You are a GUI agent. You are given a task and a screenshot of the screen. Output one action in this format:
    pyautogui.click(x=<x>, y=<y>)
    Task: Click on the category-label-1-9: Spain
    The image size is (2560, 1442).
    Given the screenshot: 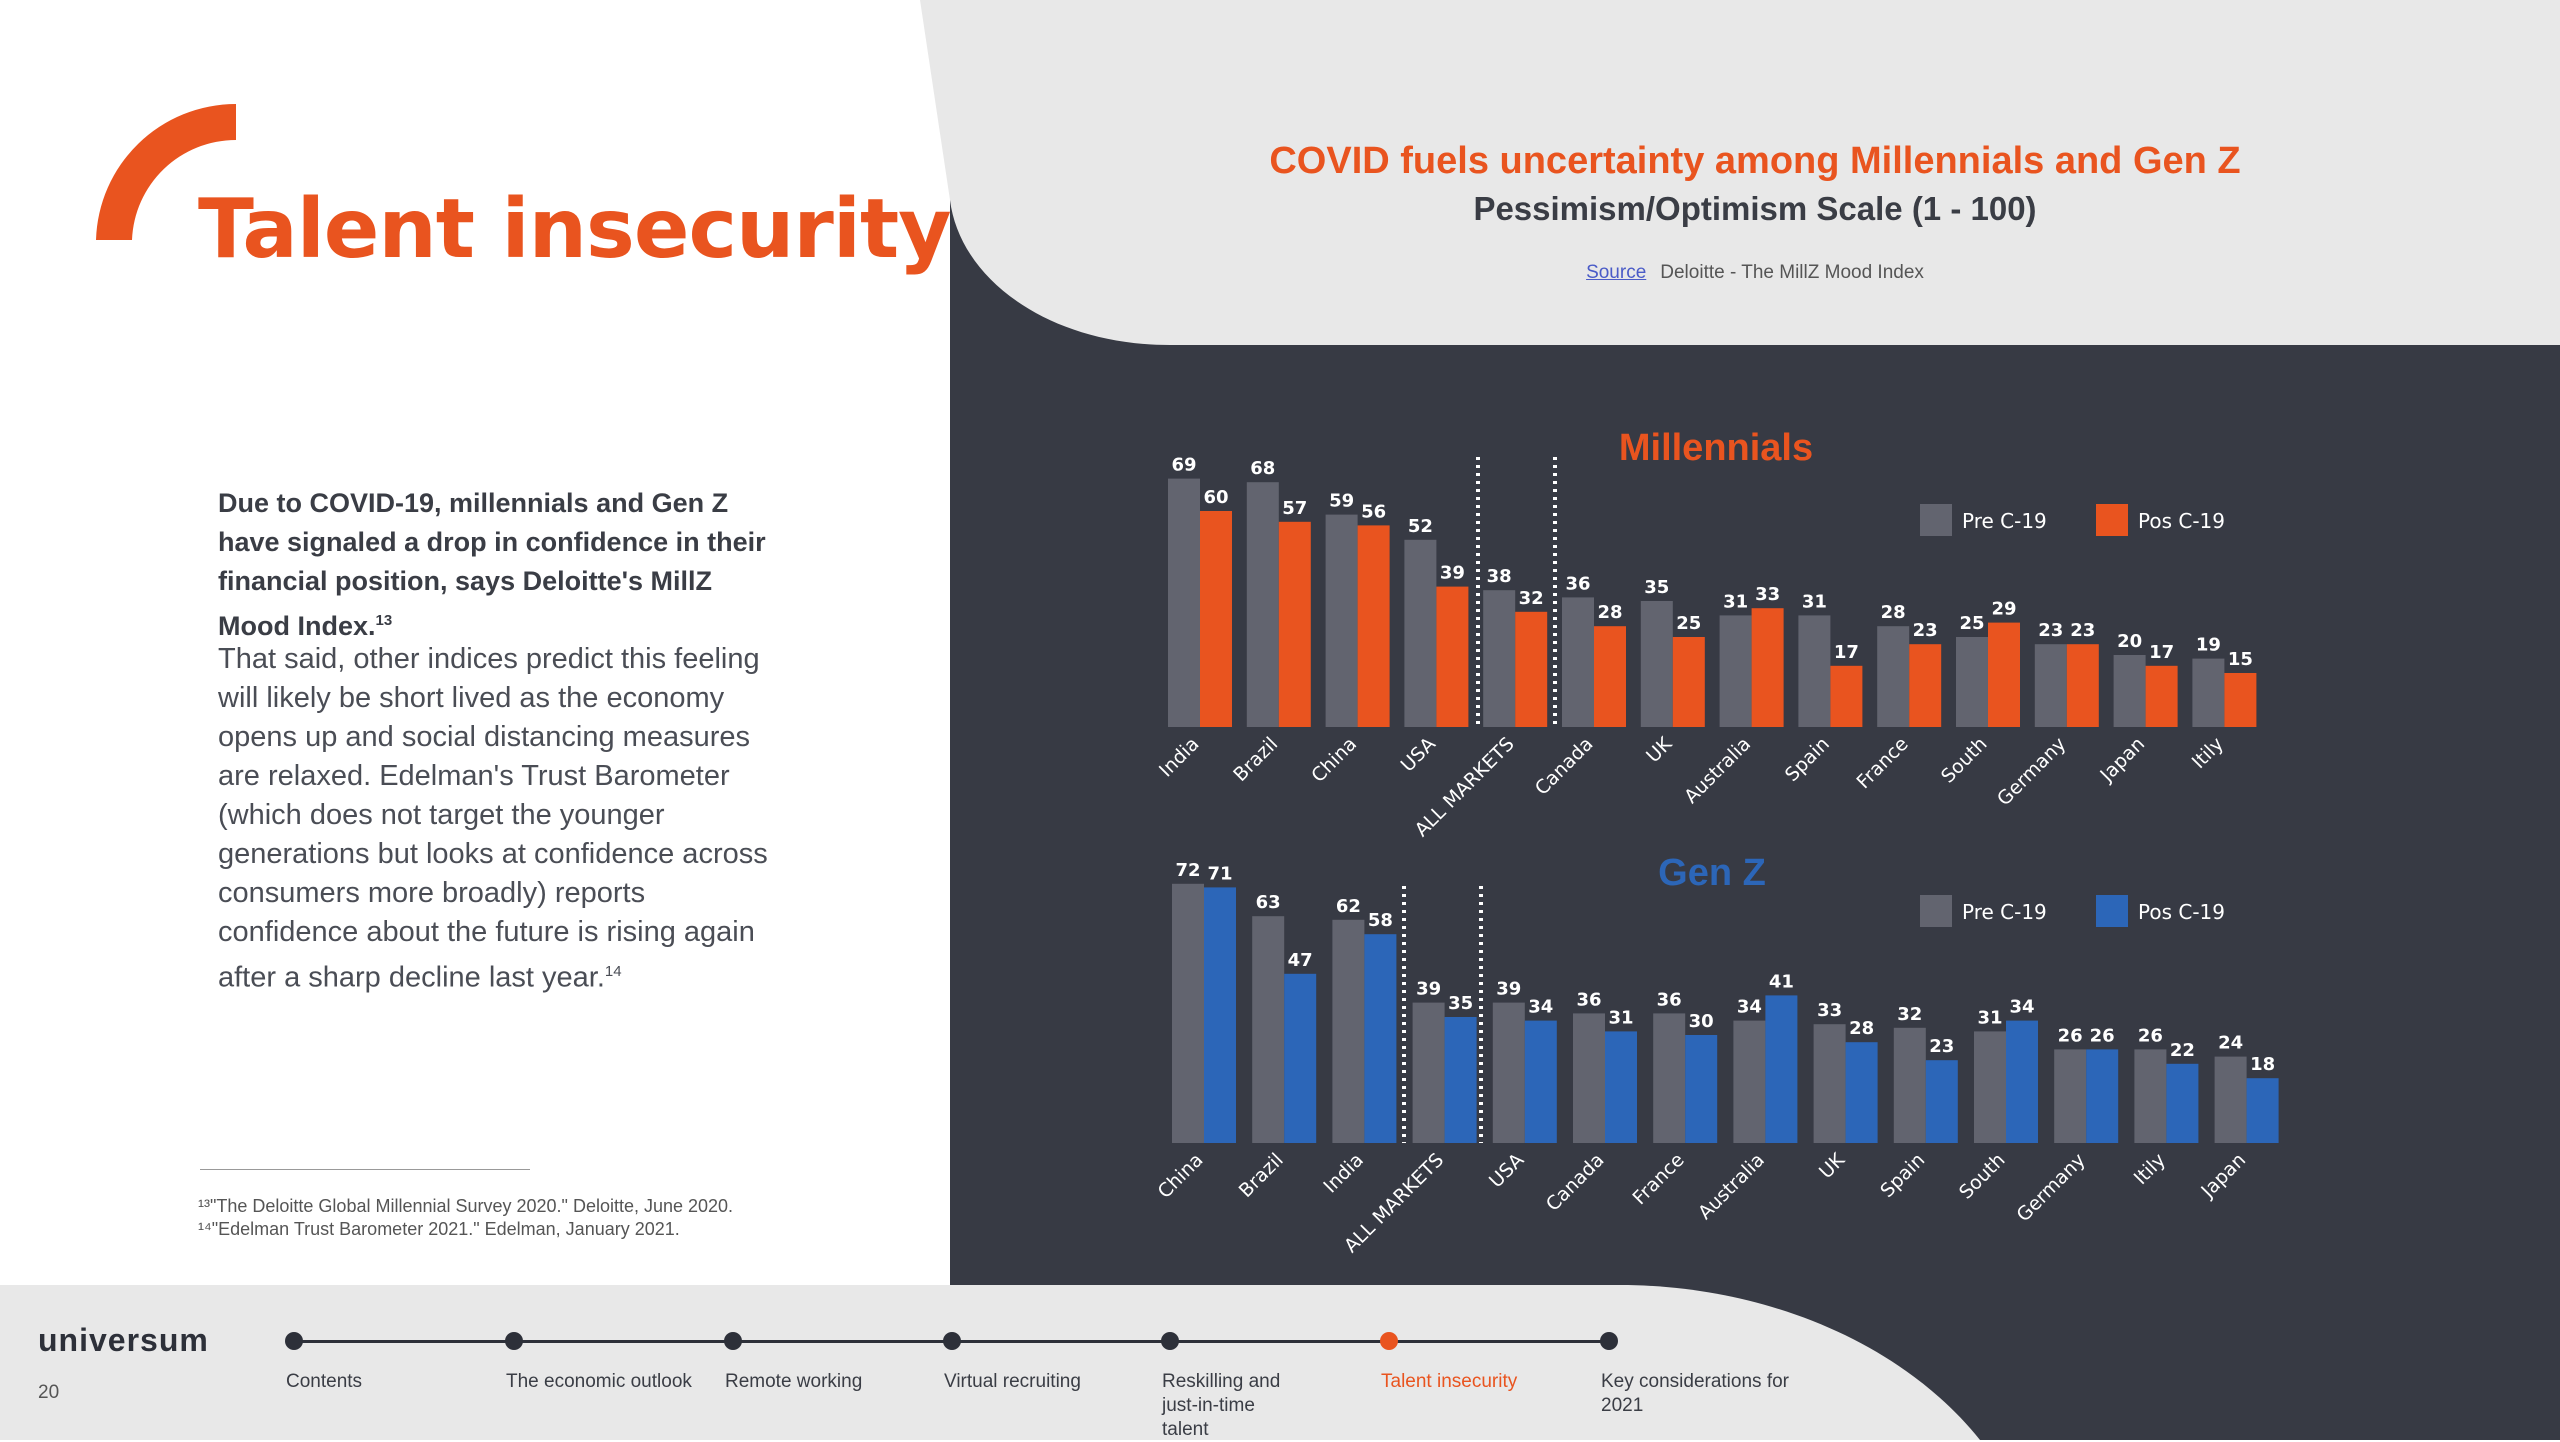 What is the action you would take?
    pyautogui.click(x=1902, y=1175)
    